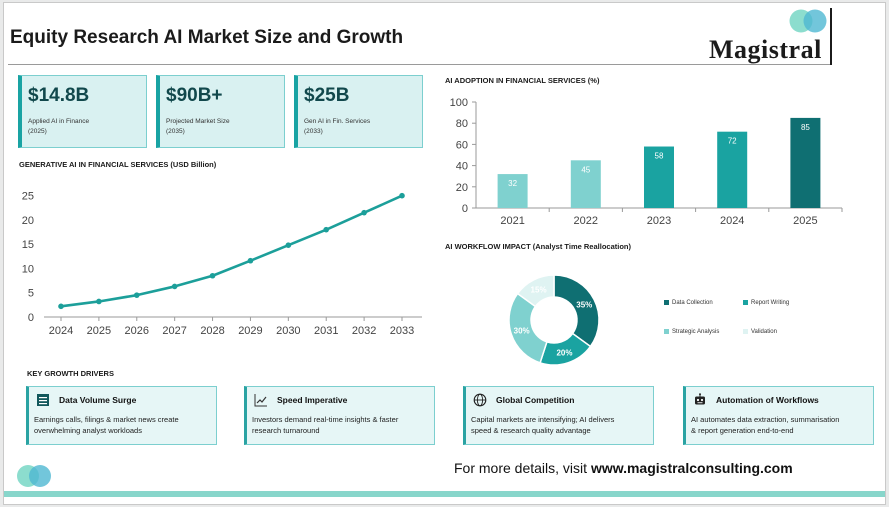 This screenshot has height=507, width=889. What do you see at coordinates (312, 400) in the screenshot?
I see `driver-title: Speed Imperative` at bounding box center [312, 400].